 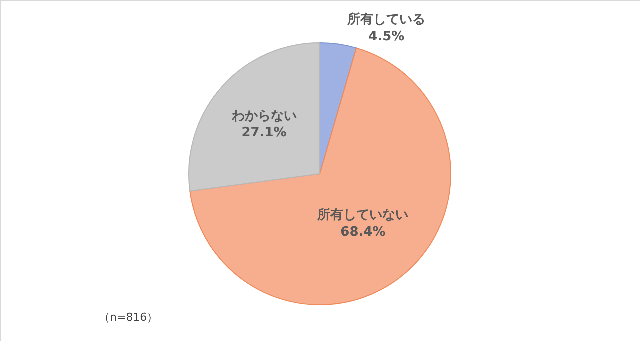 I want to click on slice-label: 所有していない, so click(x=362, y=215).